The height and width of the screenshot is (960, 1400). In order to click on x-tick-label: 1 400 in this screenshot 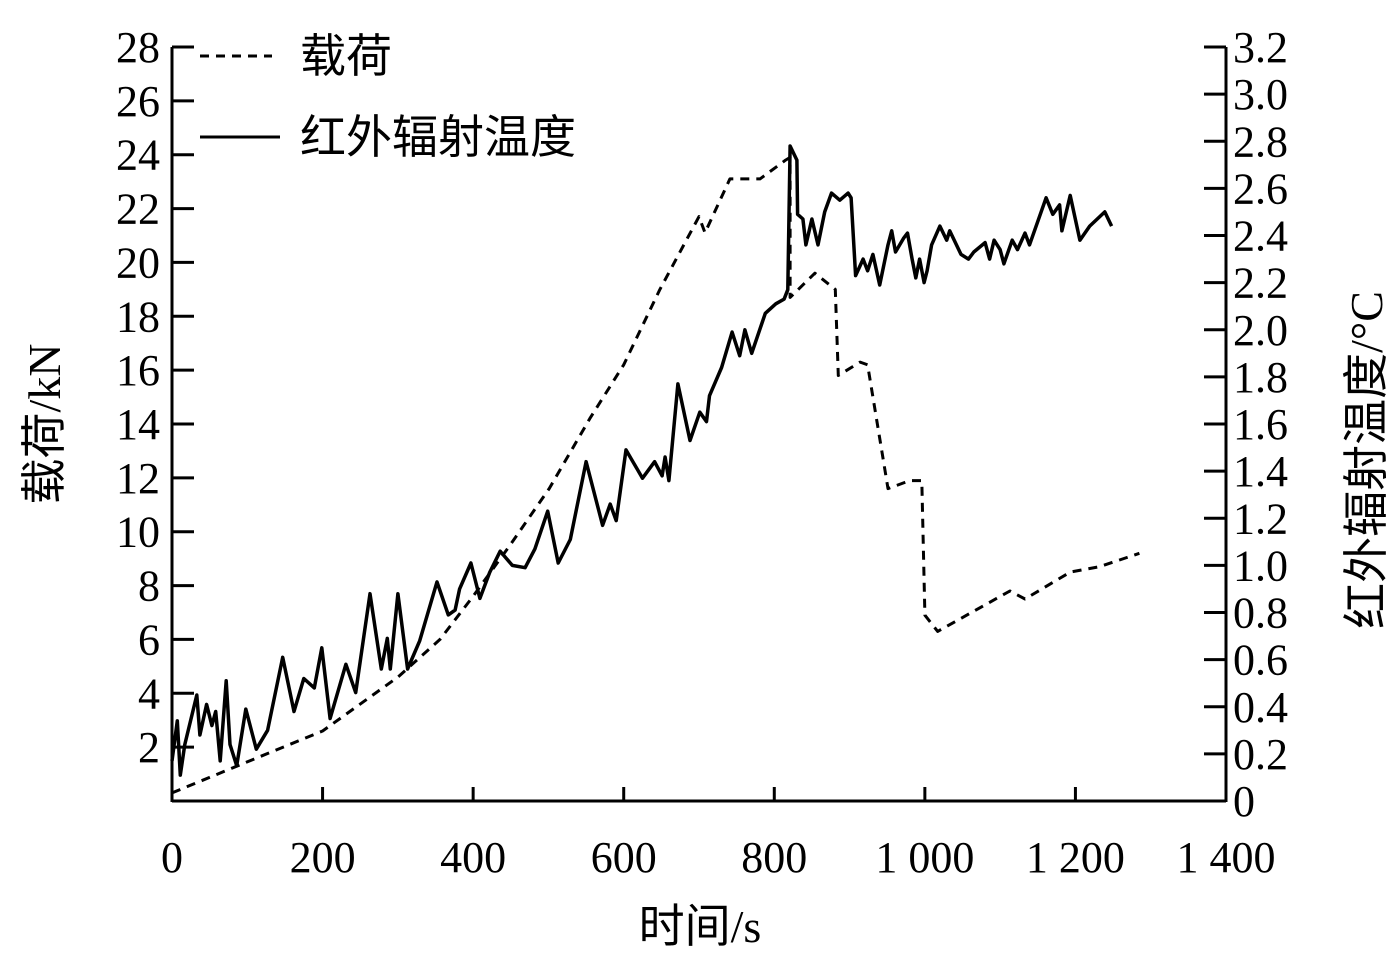, I will do `click(1226, 857)`.